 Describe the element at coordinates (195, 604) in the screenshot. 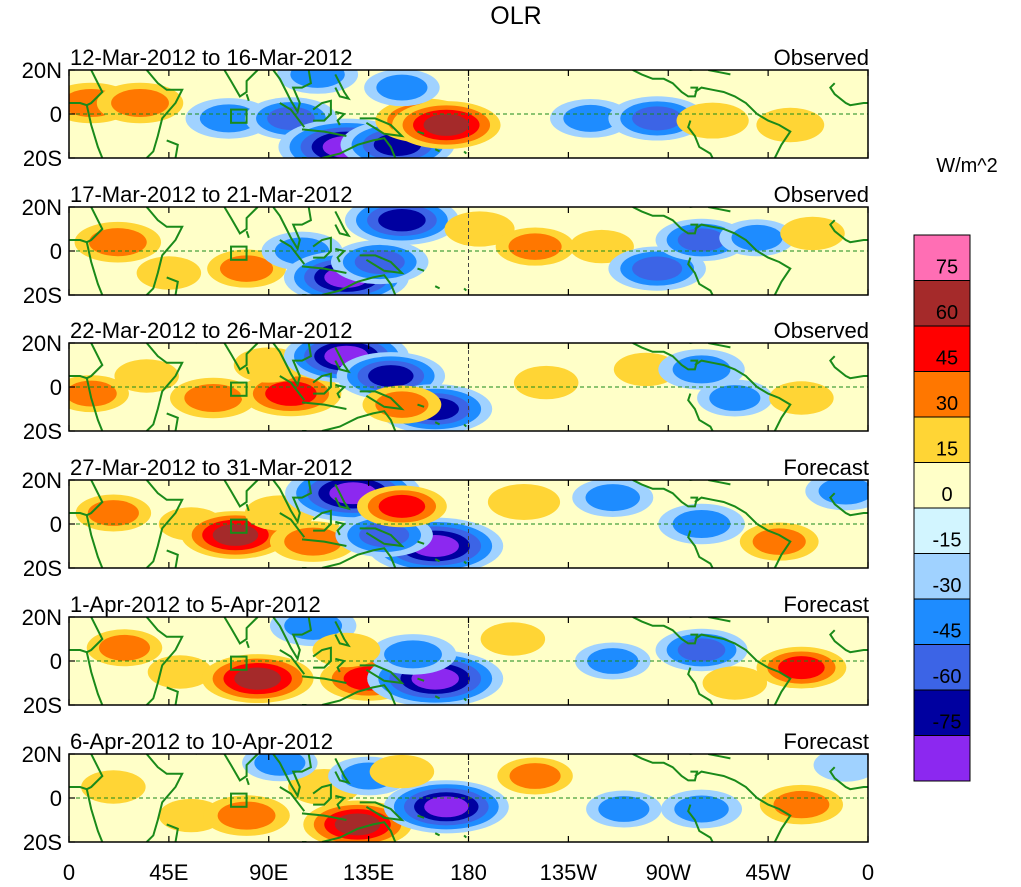

I see `panel-period: 1-Apr-2012 to 5-Apr-2012` at that location.